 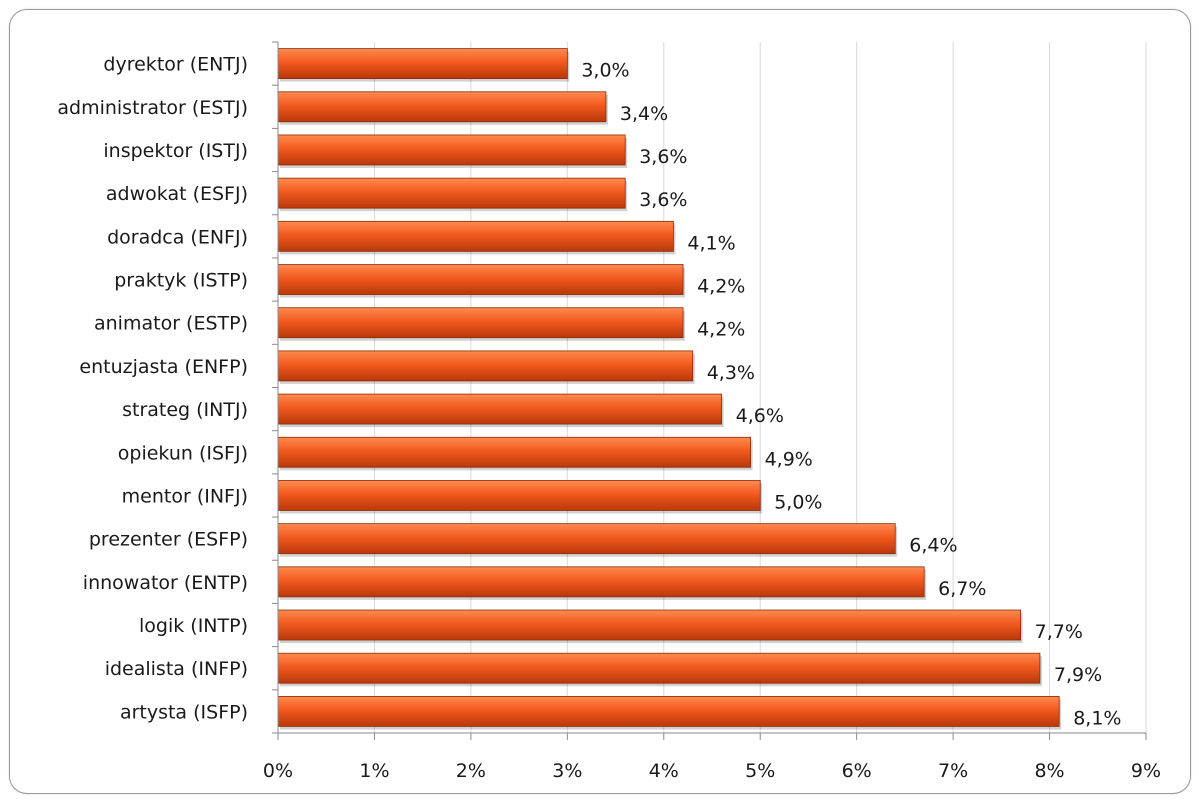 What do you see at coordinates (177, 194) in the screenshot?
I see `category-label: adwokat (ESFJ)` at bounding box center [177, 194].